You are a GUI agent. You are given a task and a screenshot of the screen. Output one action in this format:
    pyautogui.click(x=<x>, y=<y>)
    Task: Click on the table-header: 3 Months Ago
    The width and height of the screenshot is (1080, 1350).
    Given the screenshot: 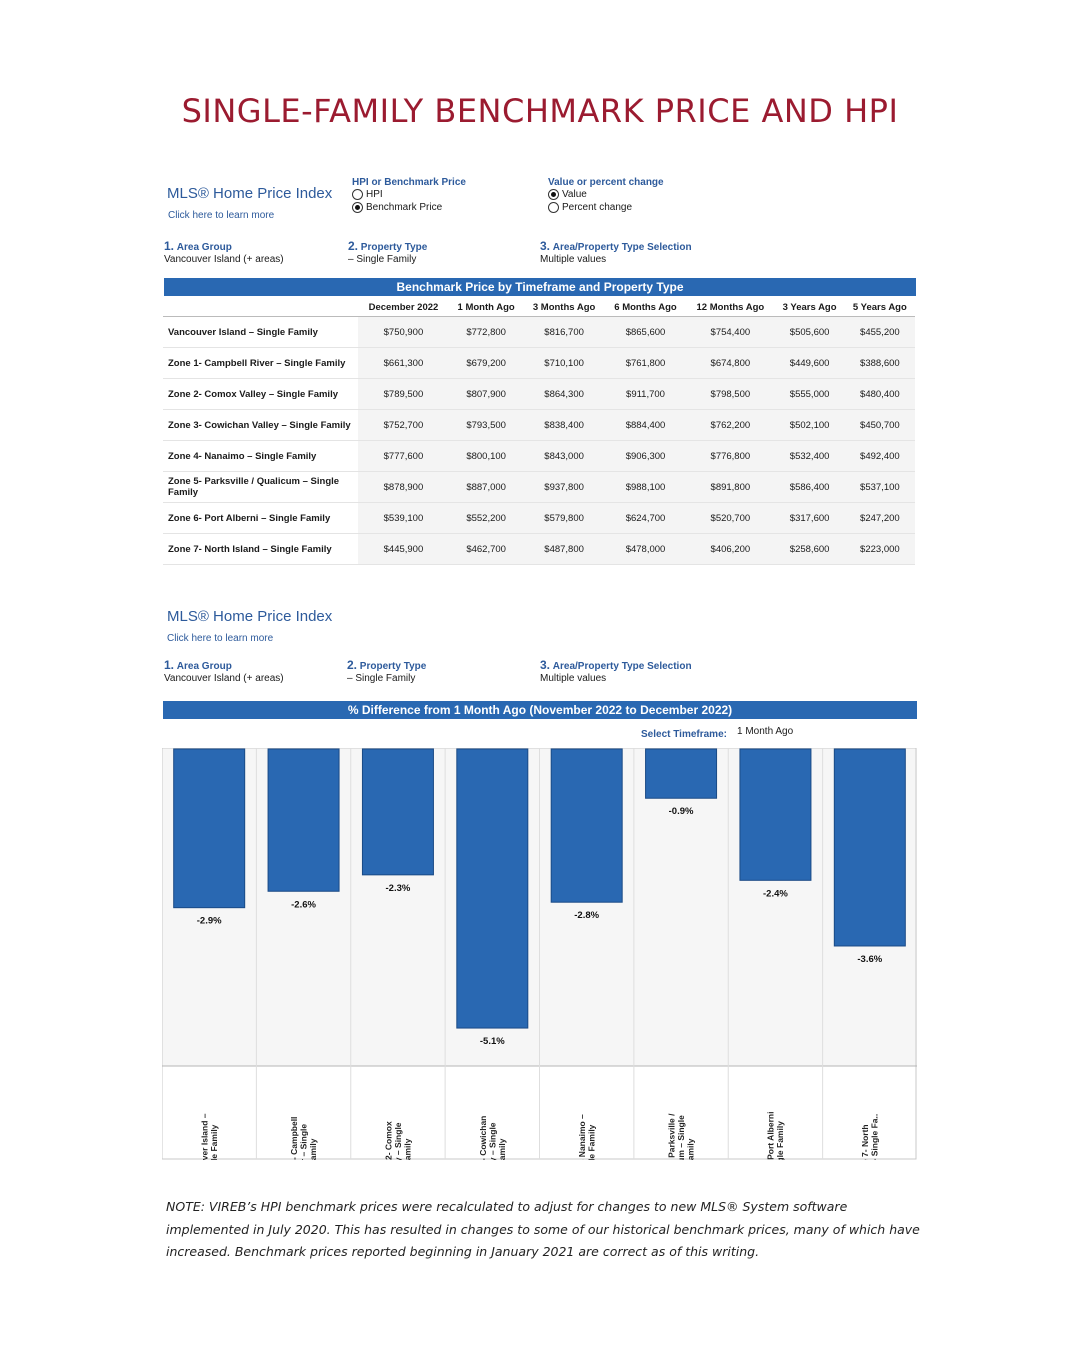 What is the action you would take?
    pyautogui.click(x=564, y=307)
    